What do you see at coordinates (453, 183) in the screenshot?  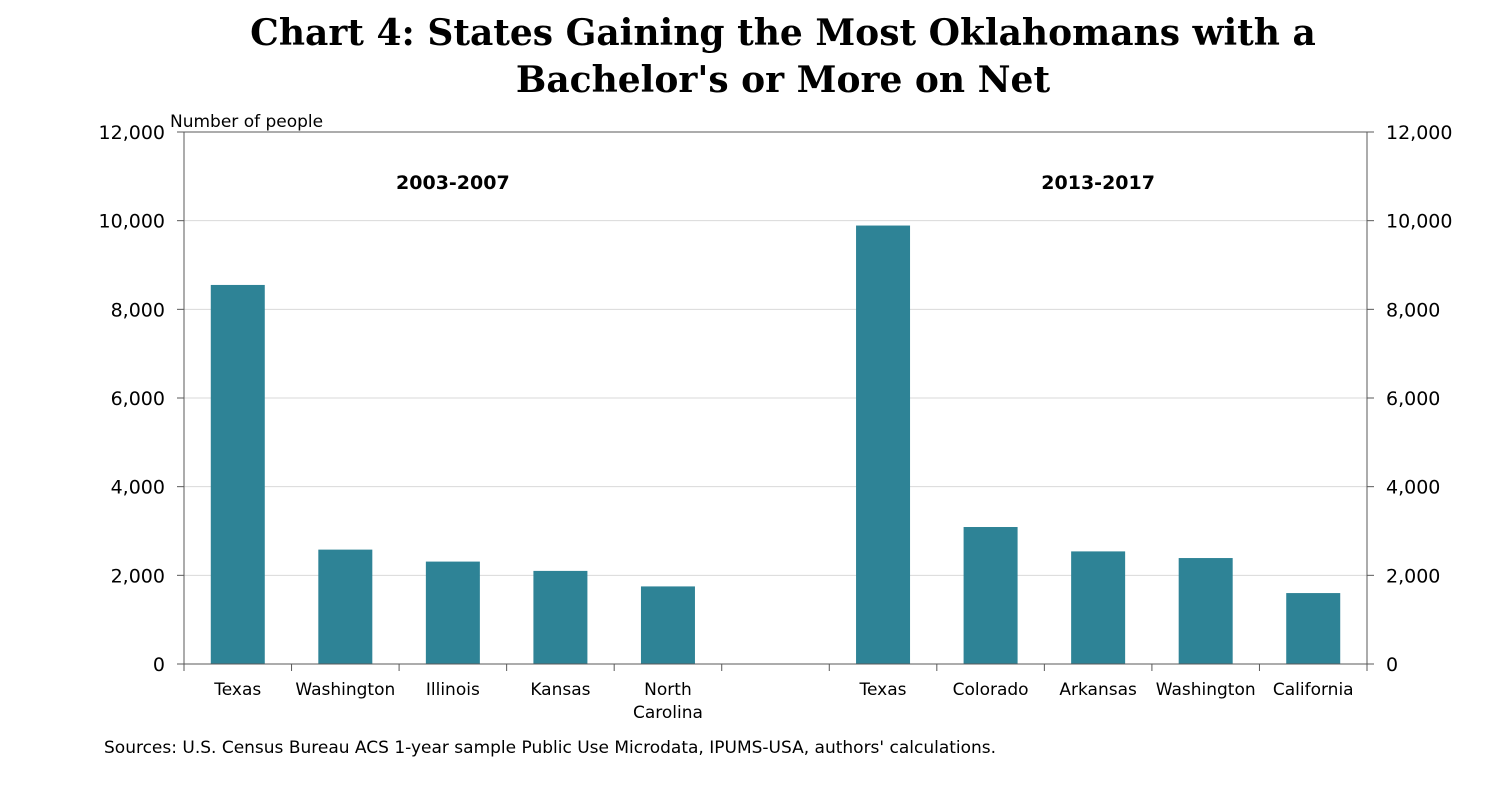 I see `period-label: 2003-2007` at bounding box center [453, 183].